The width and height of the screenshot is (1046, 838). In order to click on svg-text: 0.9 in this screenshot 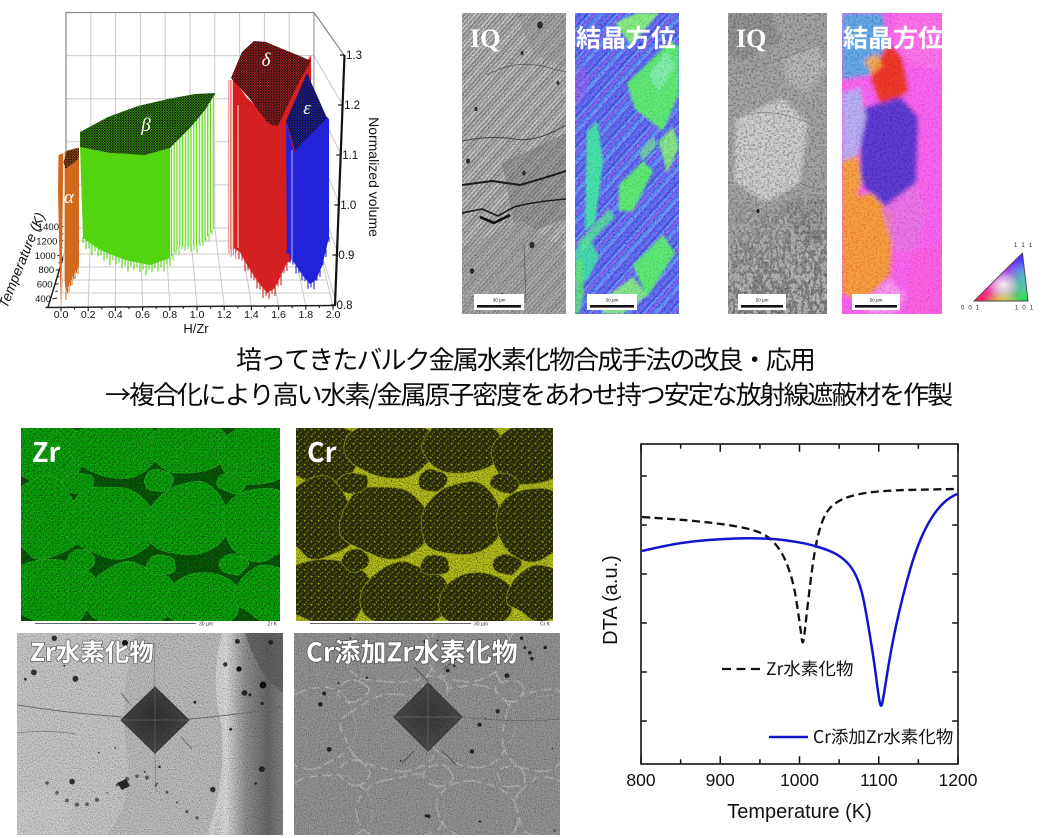, I will do `click(346, 256)`.